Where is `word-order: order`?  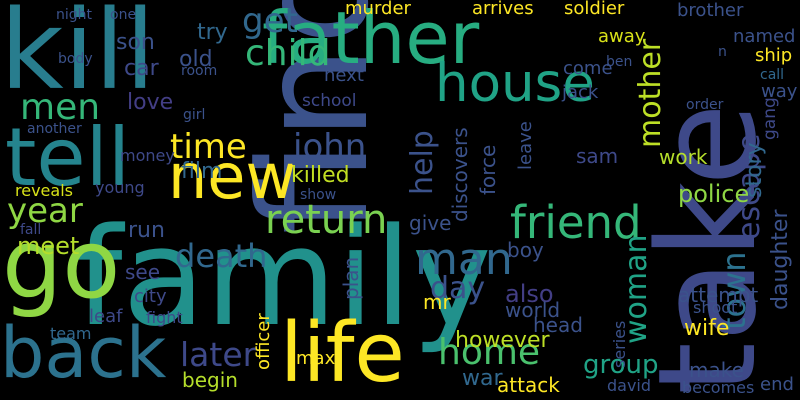
word-order: order is located at coordinates (705, 105).